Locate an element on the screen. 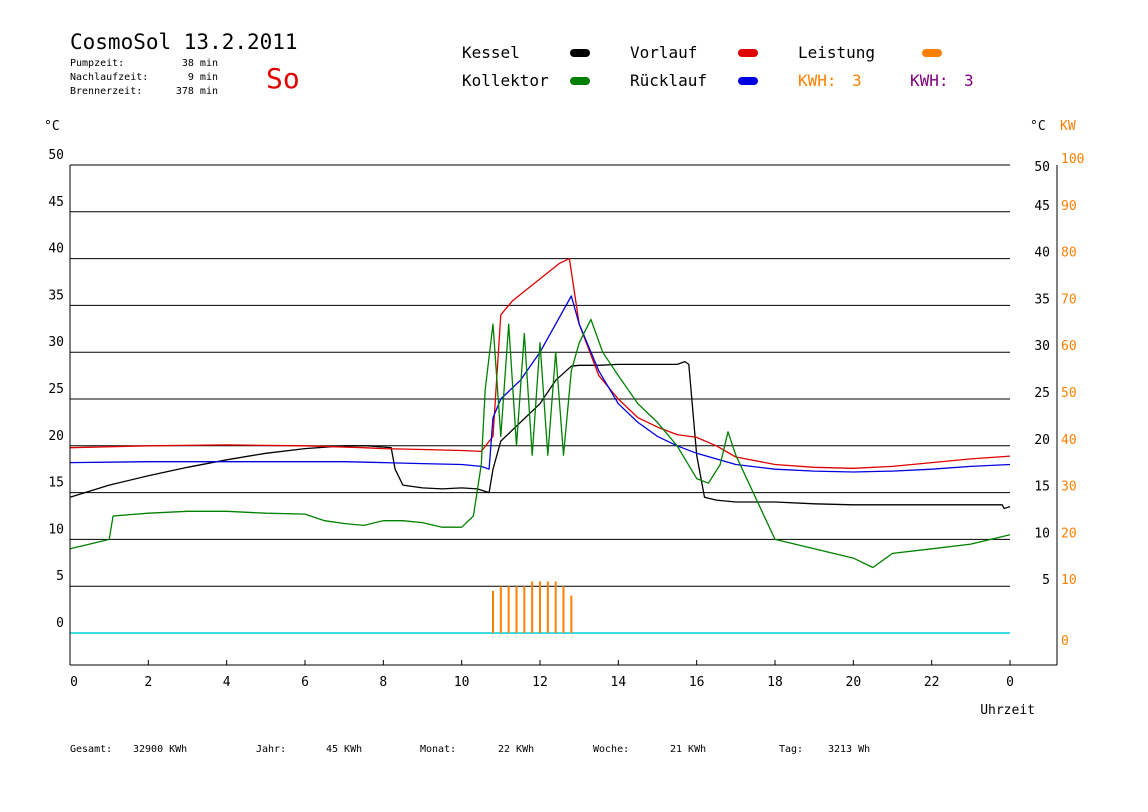  y2-tick-label-kw: 60 is located at coordinates (1069, 346).